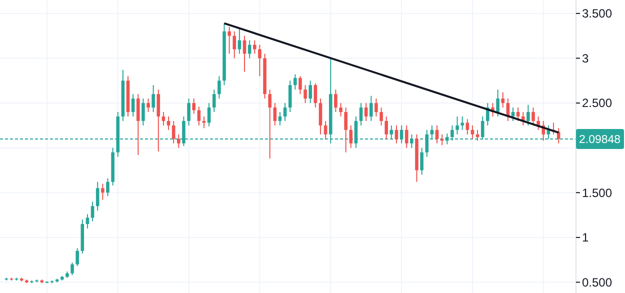 The height and width of the screenshot is (293, 625). I want to click on y-tick-label: 0.500, so click(597, 282).